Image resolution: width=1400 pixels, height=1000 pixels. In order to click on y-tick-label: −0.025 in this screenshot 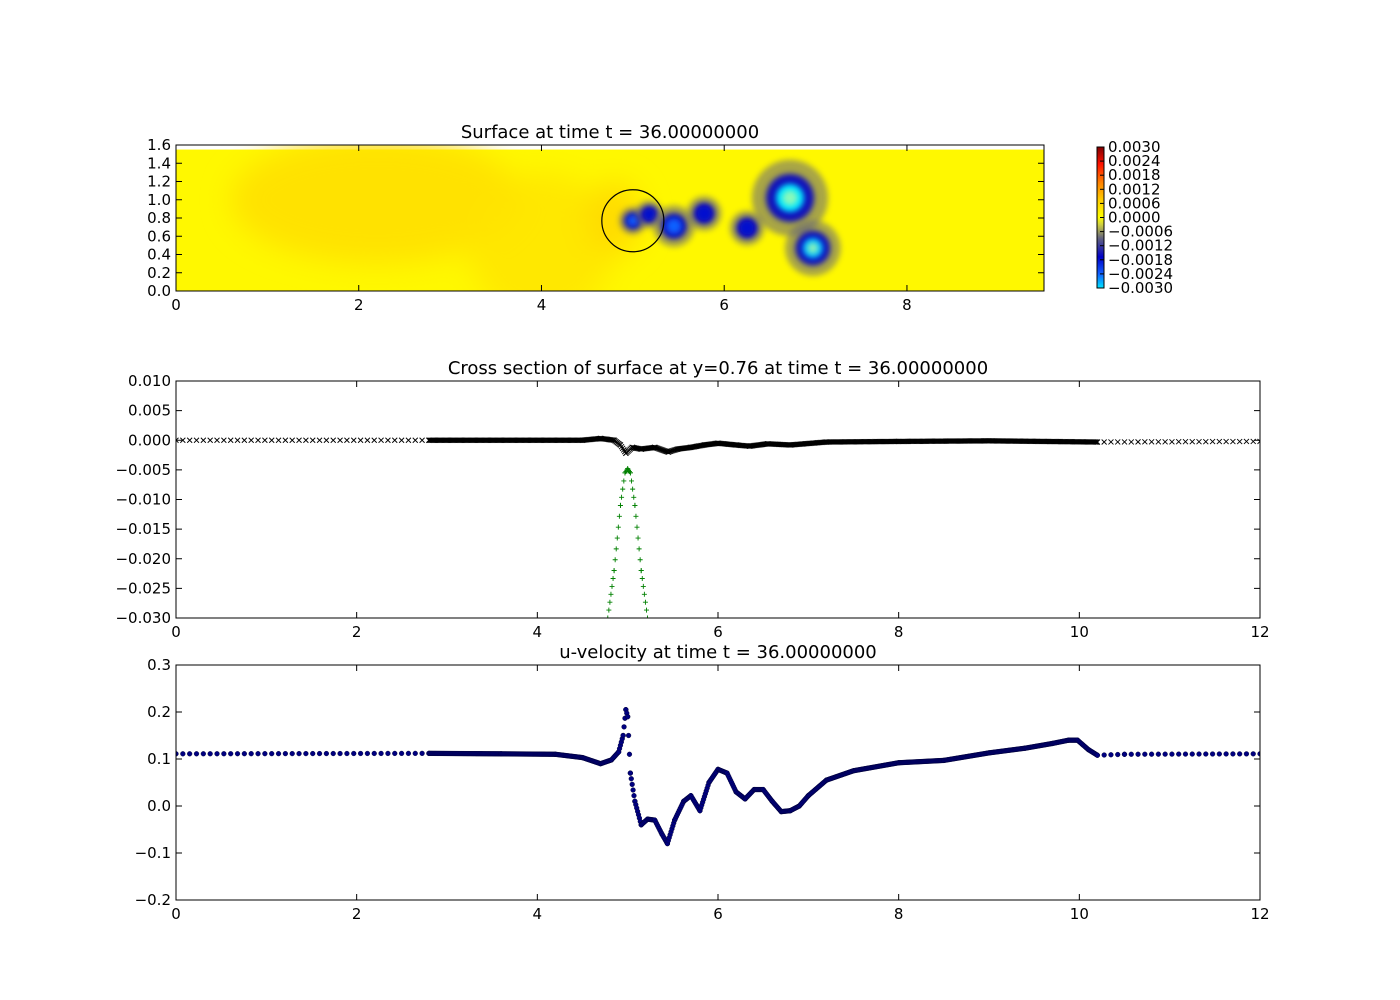, I will do `click(143, 588)`.